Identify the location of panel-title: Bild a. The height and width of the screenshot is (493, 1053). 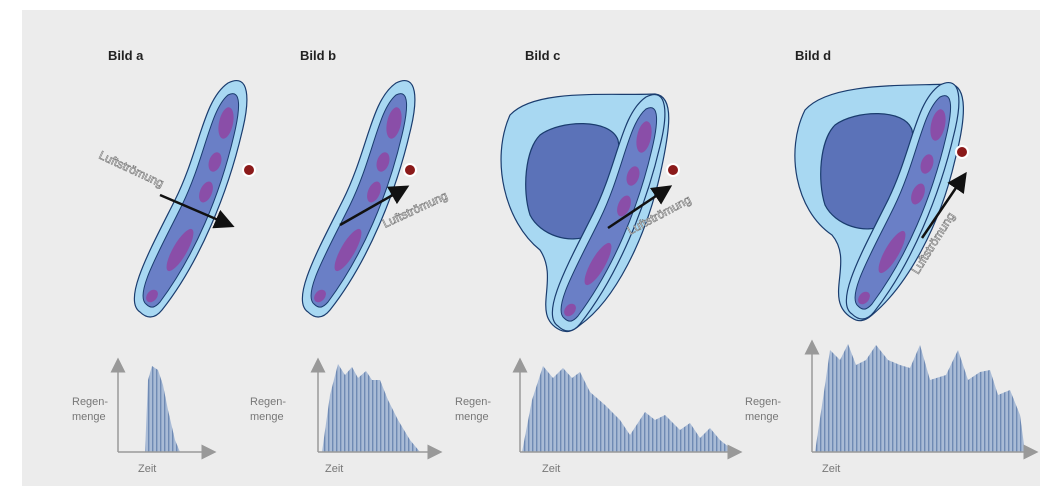
(126, 55).